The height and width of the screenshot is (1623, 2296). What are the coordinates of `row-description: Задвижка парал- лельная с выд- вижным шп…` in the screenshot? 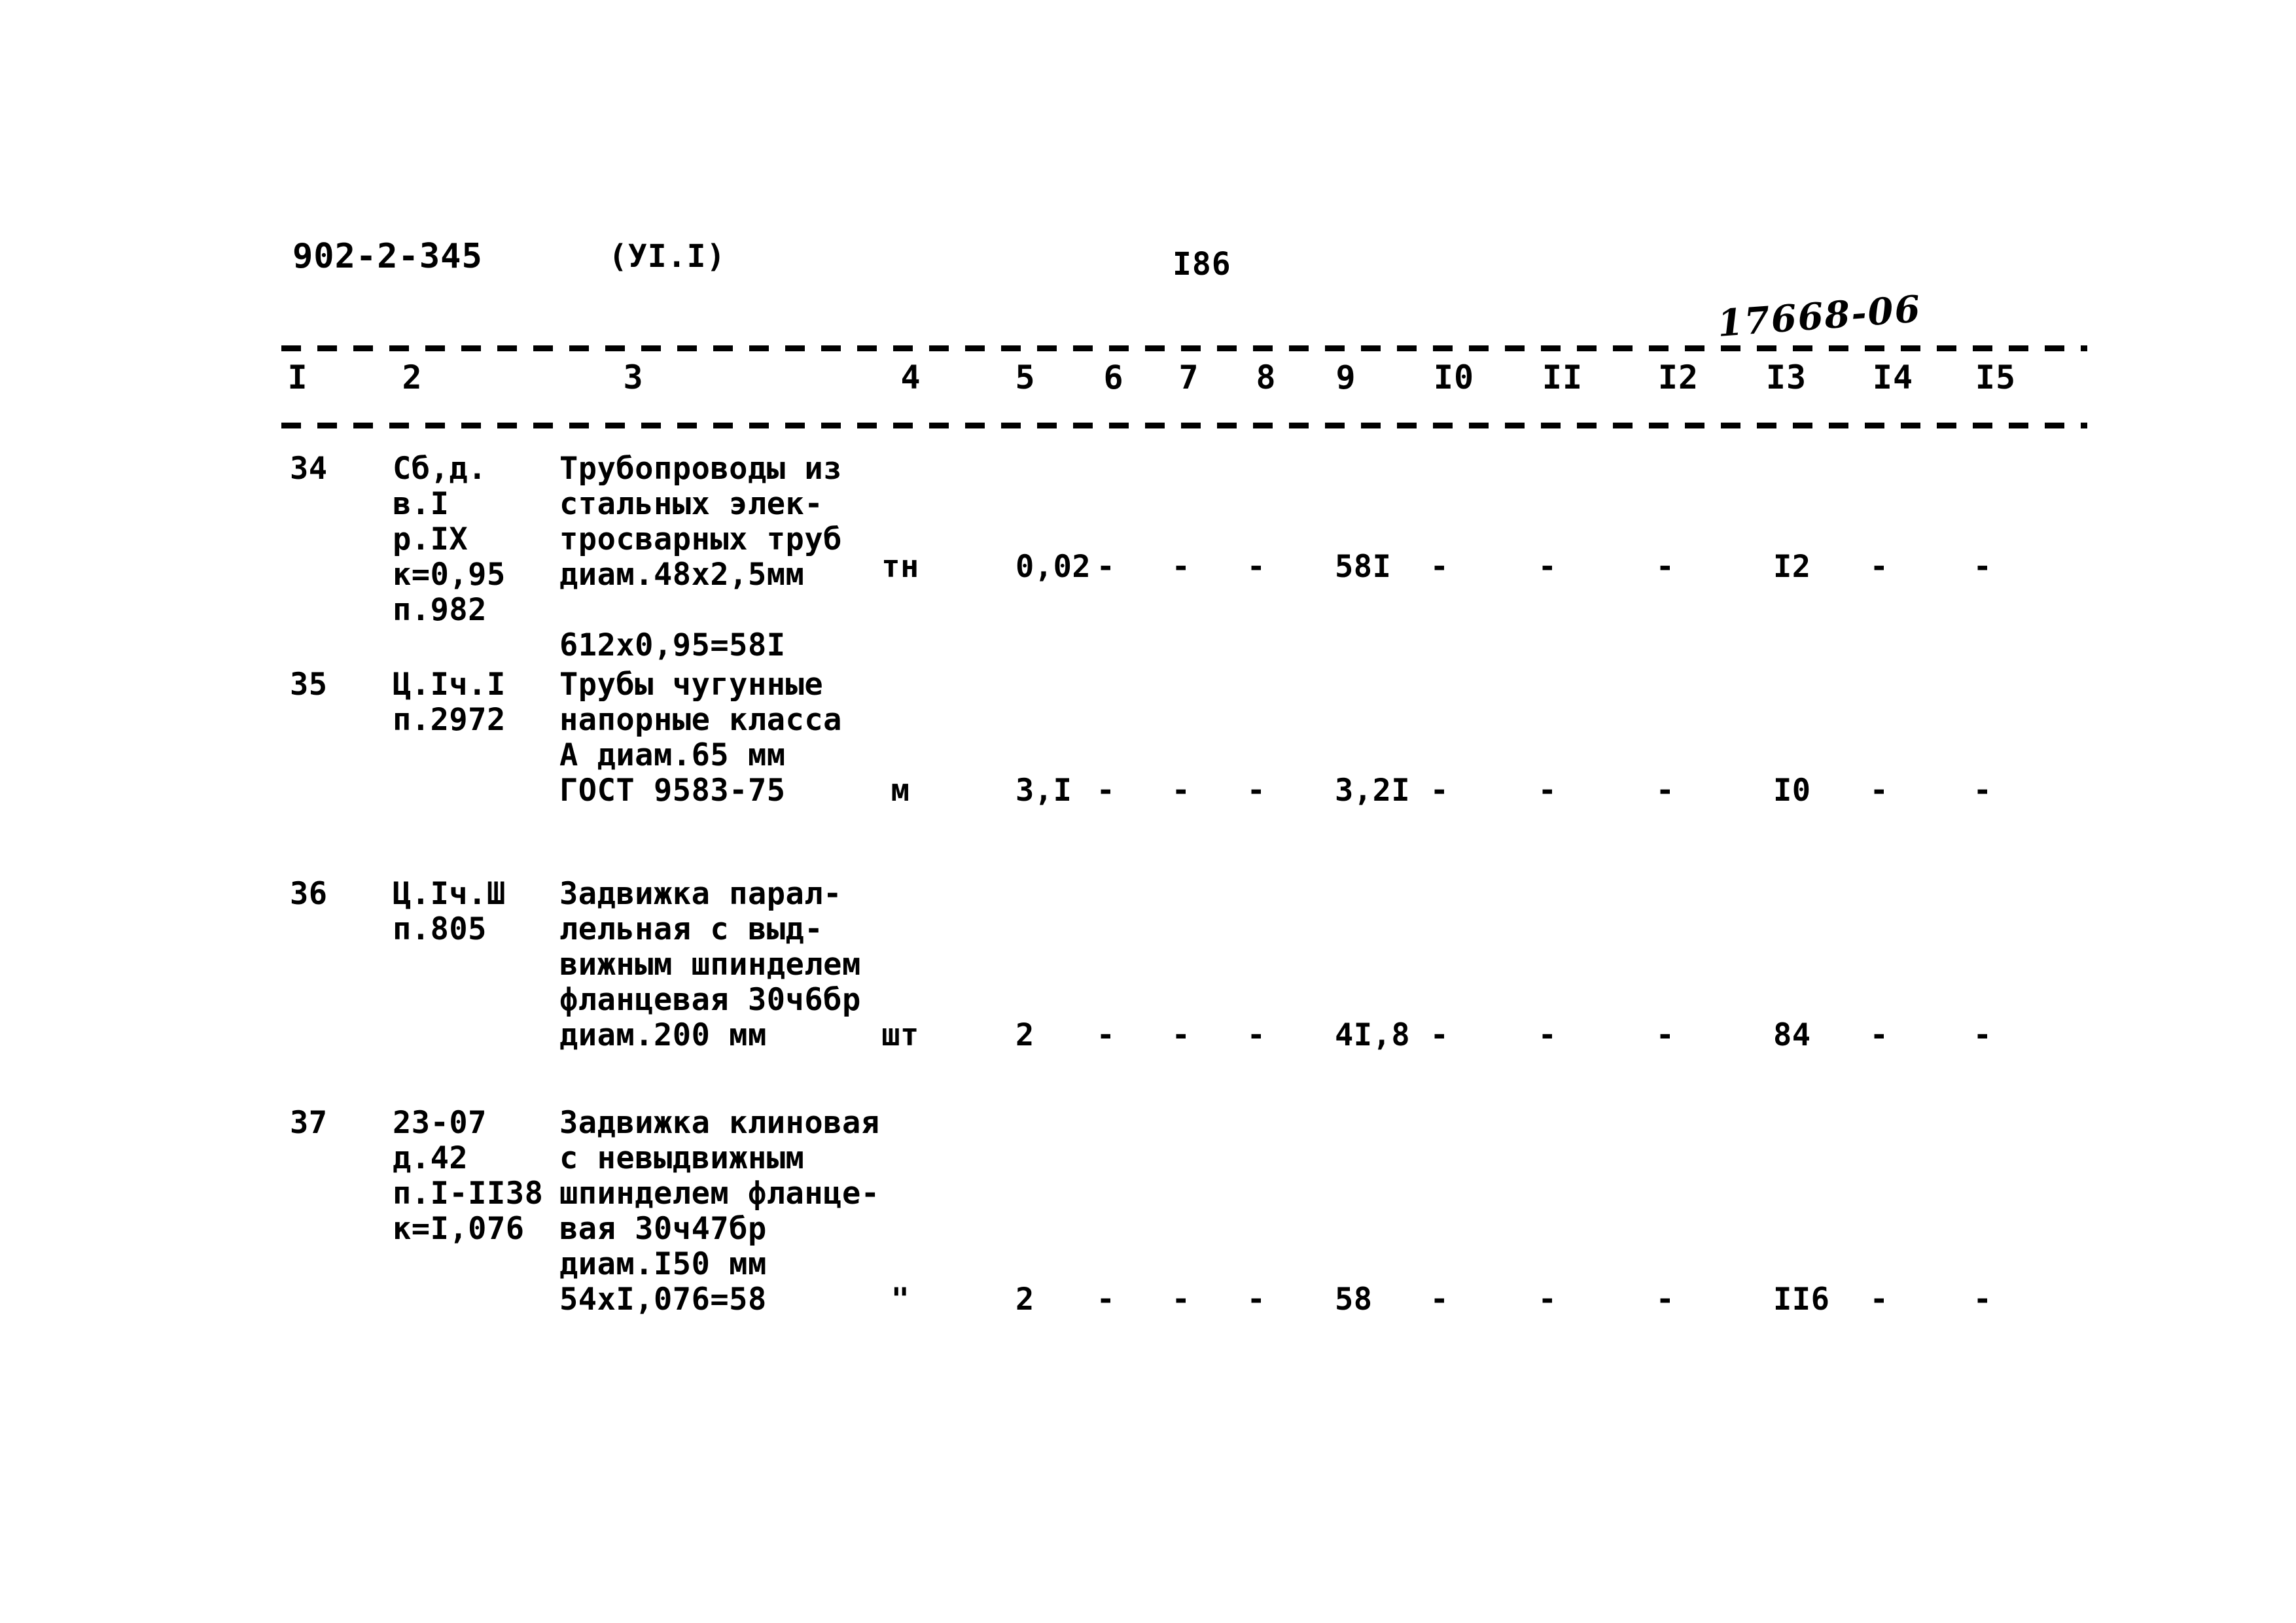 It's located at (710, 964).